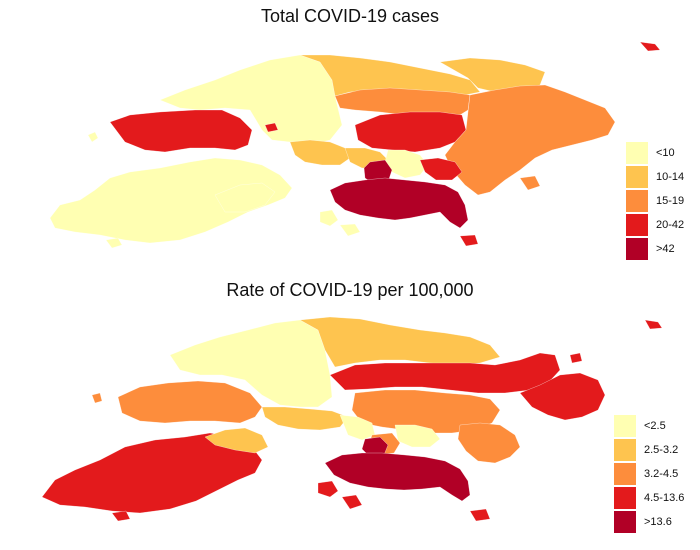 Image resolution: width=700 pixels, height=550 pixels. Describe the element at coordinates (417, 436) in the screenshot. I see `district-kowloon-east` at that location.